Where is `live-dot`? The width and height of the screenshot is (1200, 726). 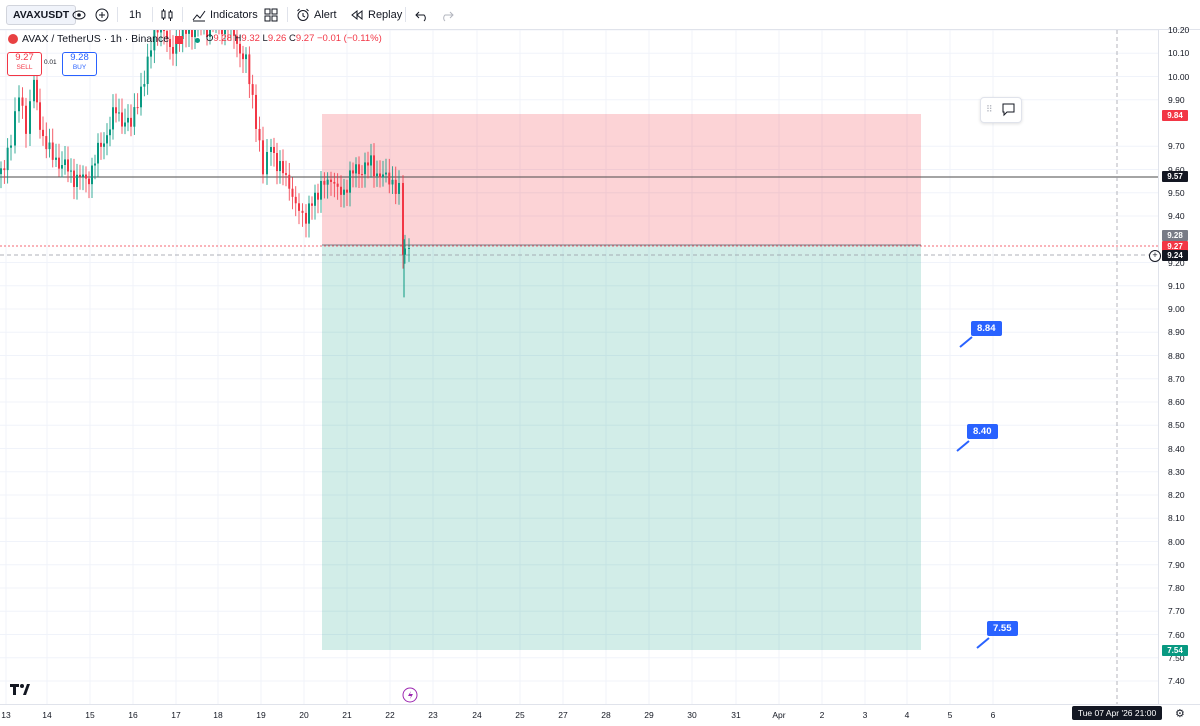
live-dot is located at coordinates (197, 40).